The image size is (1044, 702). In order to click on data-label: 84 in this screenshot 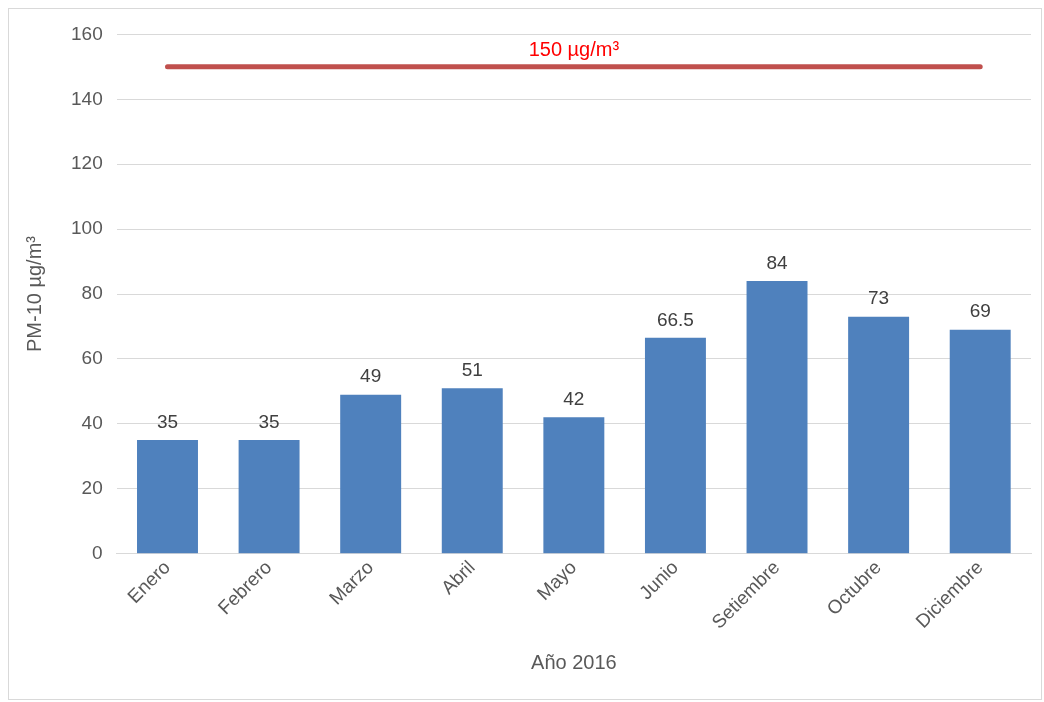, I will do `click(777, 262)`.